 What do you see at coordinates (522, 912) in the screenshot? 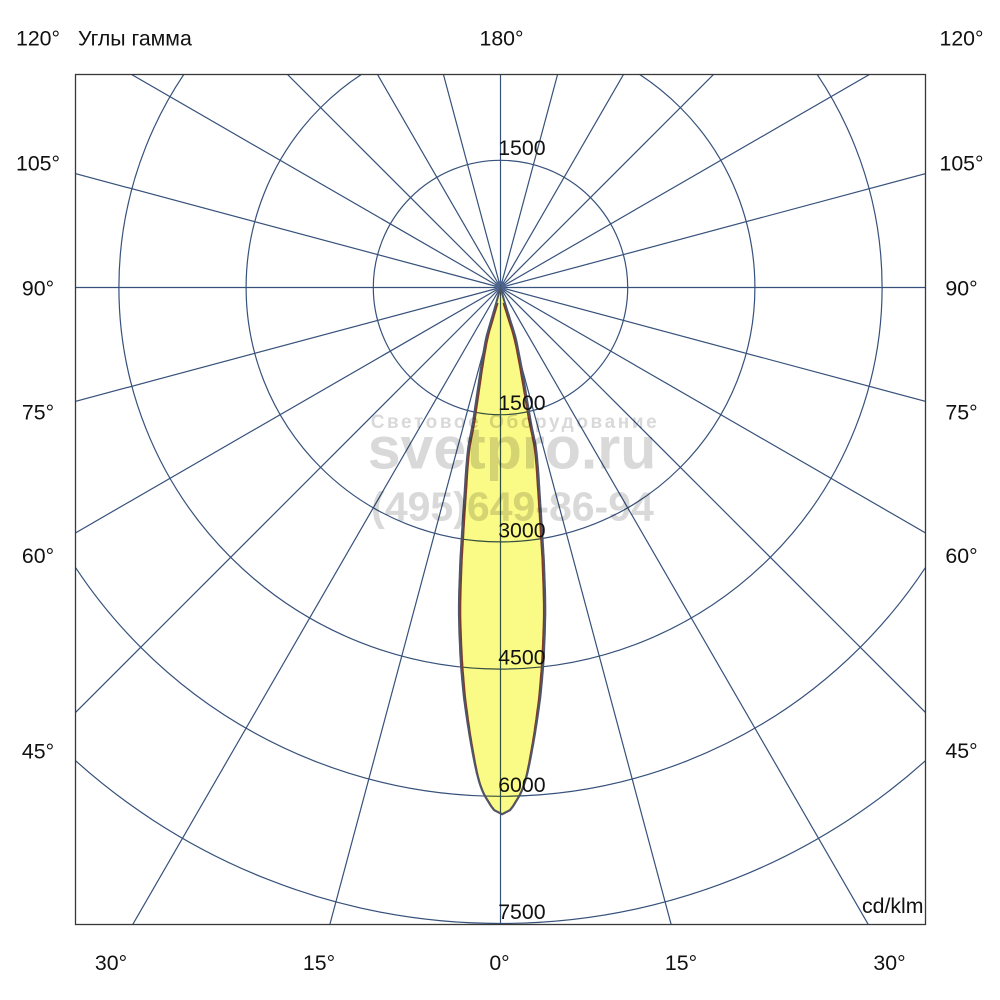
I see `svg-text: 7500` at bounding box center [522, 912].